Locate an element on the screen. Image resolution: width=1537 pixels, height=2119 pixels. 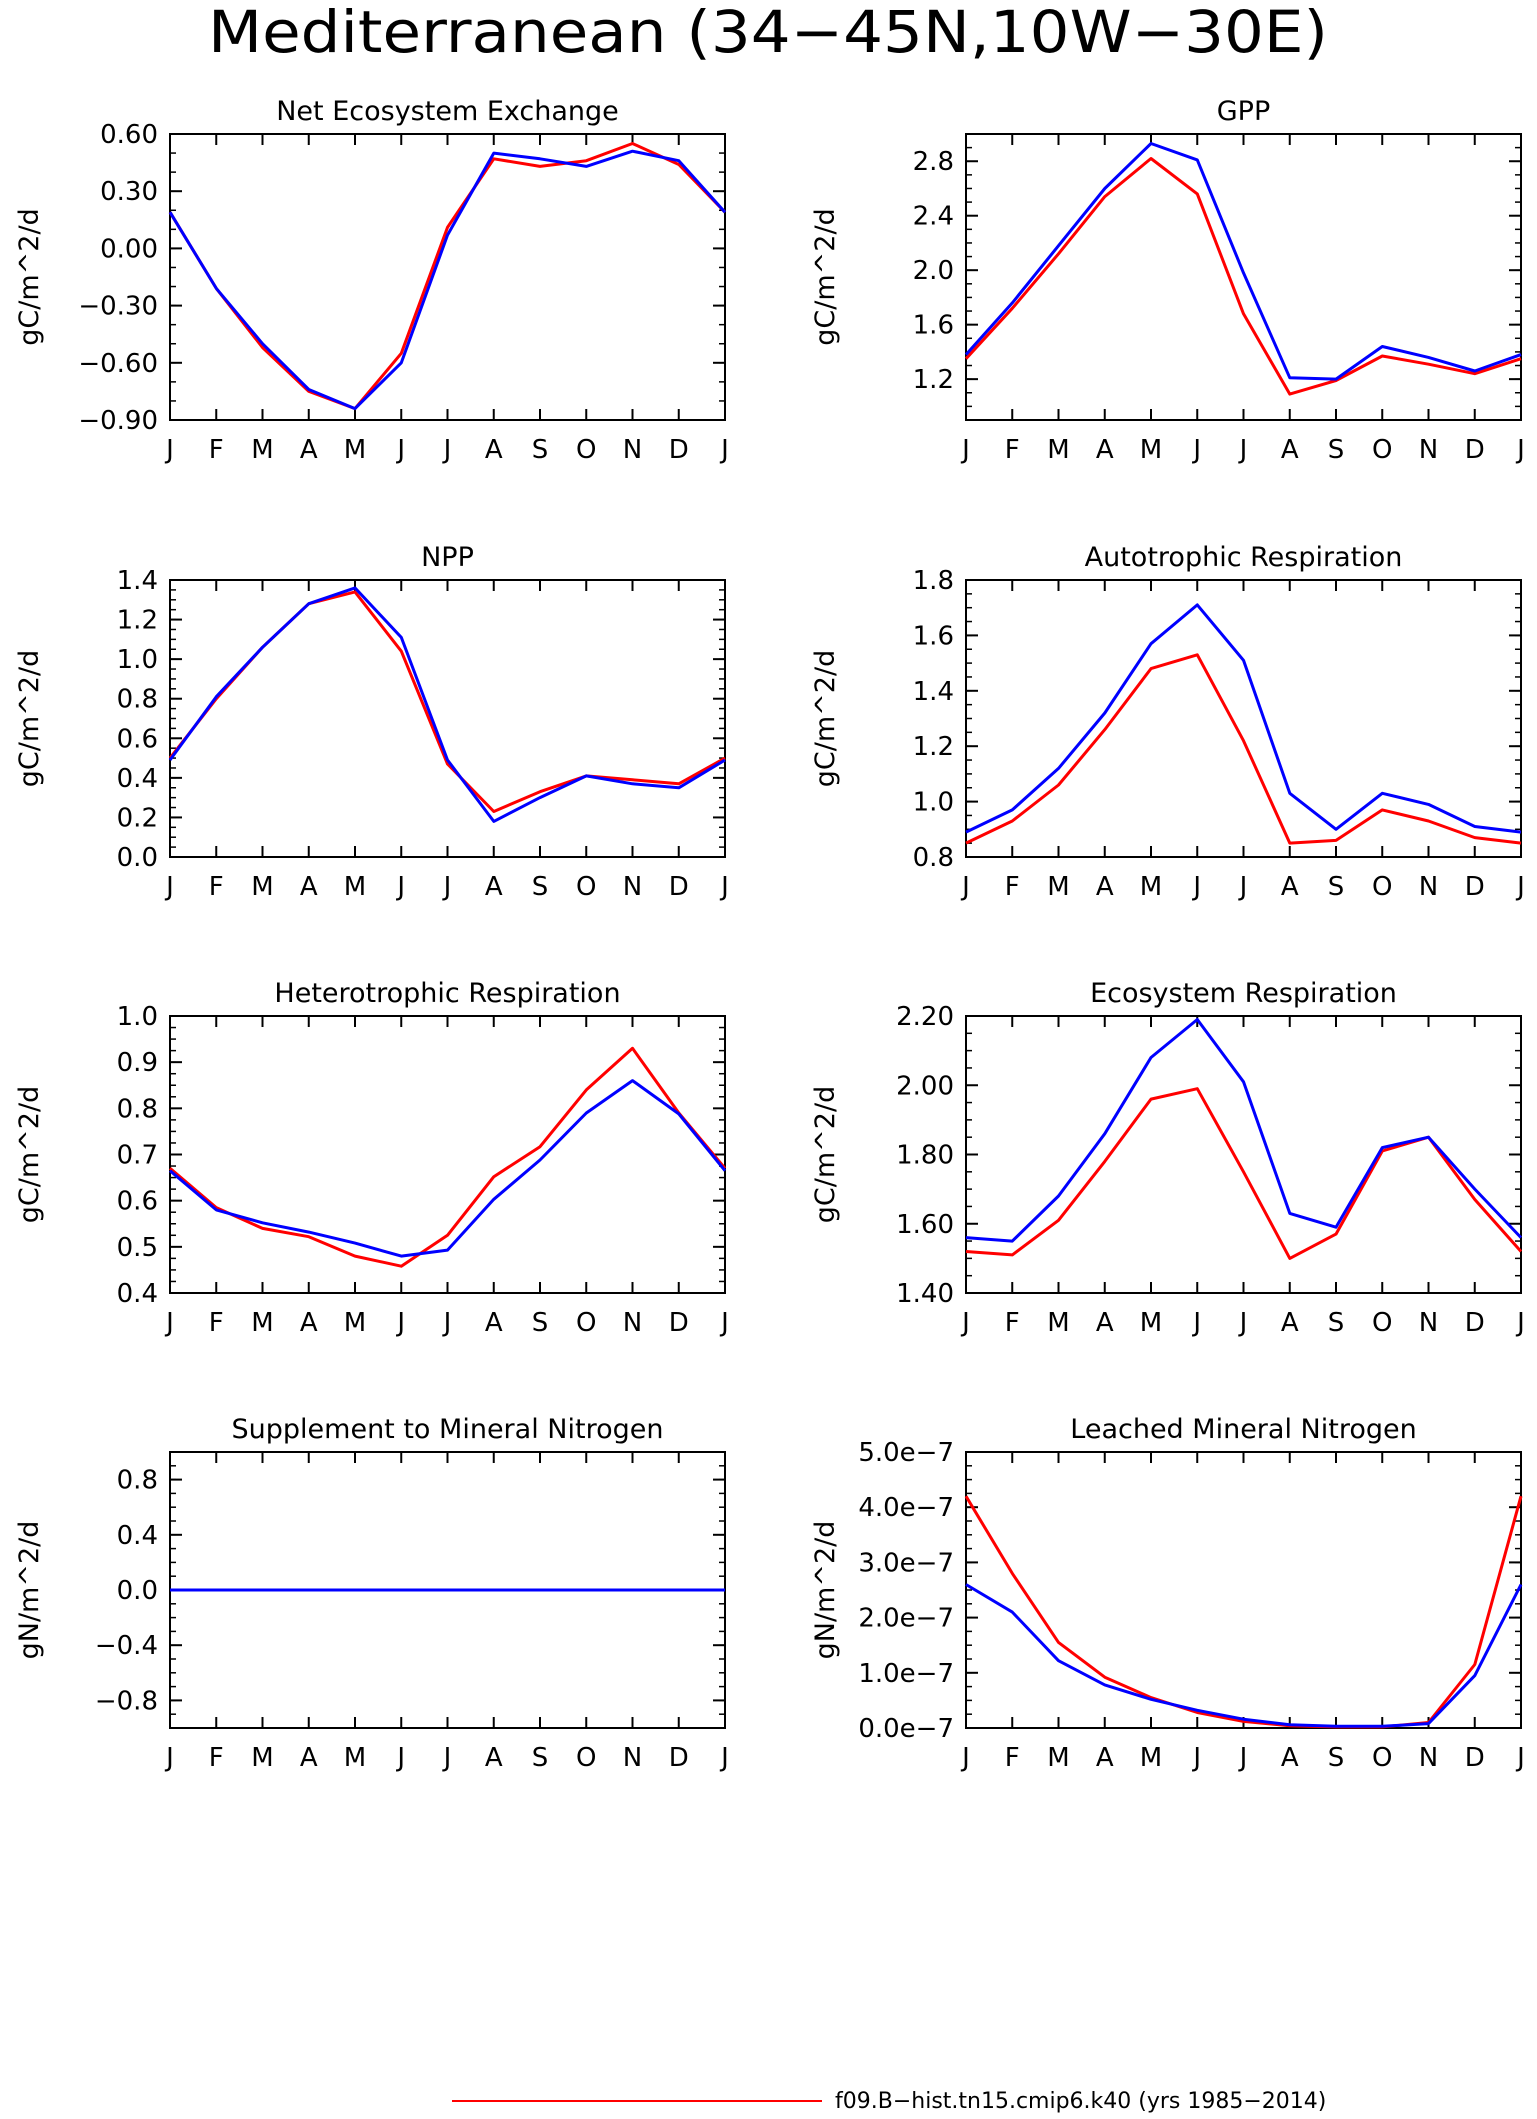
y-tick-label: 2.4 is located at coordinates (933, 217).